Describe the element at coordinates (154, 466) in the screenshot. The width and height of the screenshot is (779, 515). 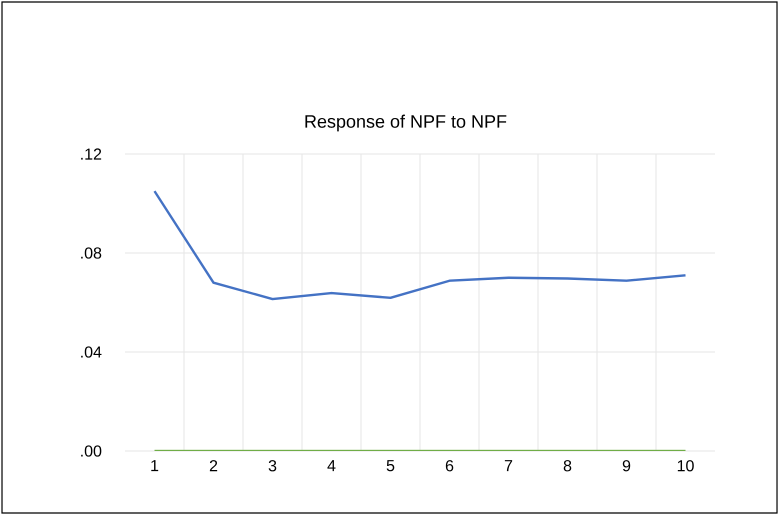
I see `x-tick-label: 1` at that location.